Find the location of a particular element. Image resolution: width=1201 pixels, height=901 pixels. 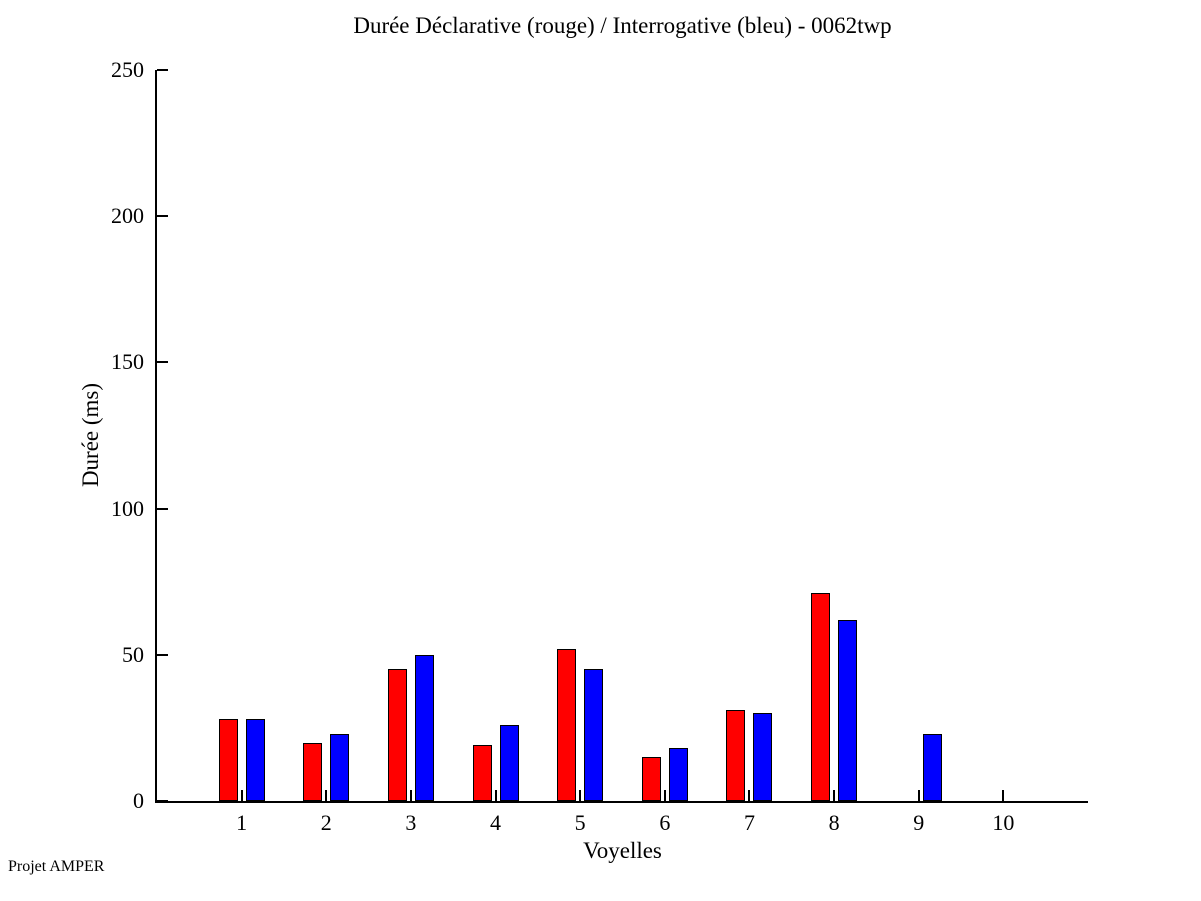

x-tick-label: 1 is located at coordinates (242, 822).